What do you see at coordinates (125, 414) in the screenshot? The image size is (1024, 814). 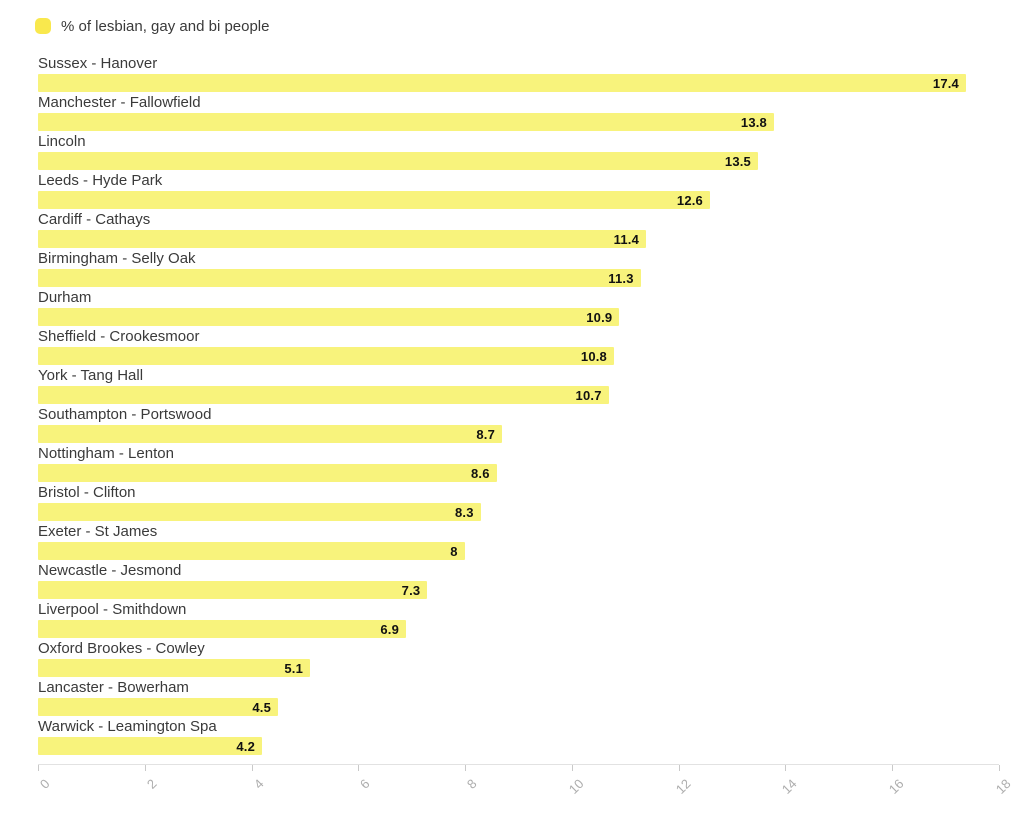 I see `category-label: Southampton - Portswood` at bounding box center [125, 414].